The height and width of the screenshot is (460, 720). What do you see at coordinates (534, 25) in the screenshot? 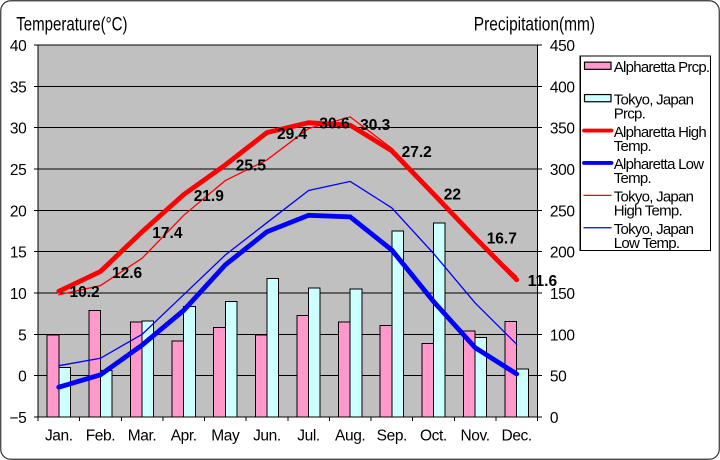
I see `svg-text: Precipitation(mm)` at bounding box center [534, 25].